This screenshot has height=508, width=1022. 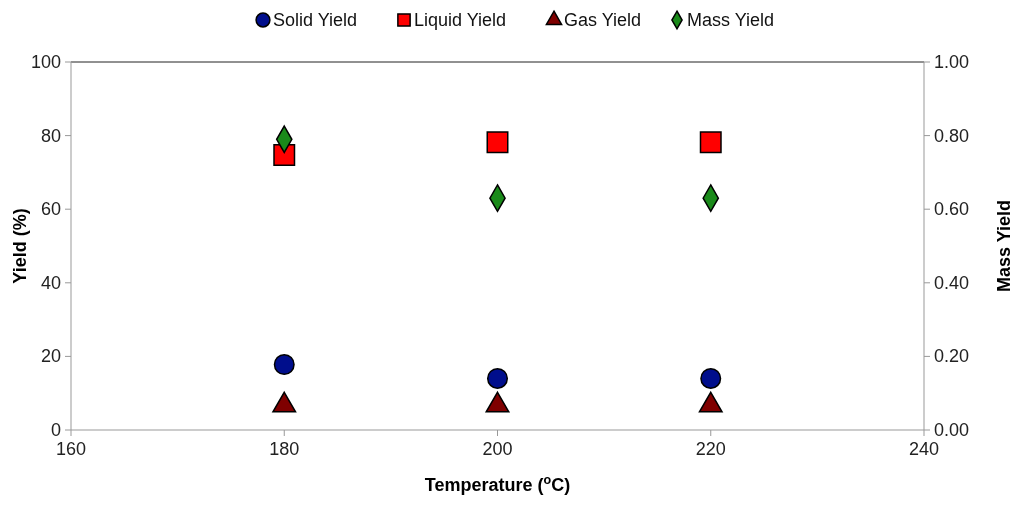 What do you see at coordinates (924, 449) in the screenshot?
I see `x-tick-label: 240` at bounding box center [924, 449].